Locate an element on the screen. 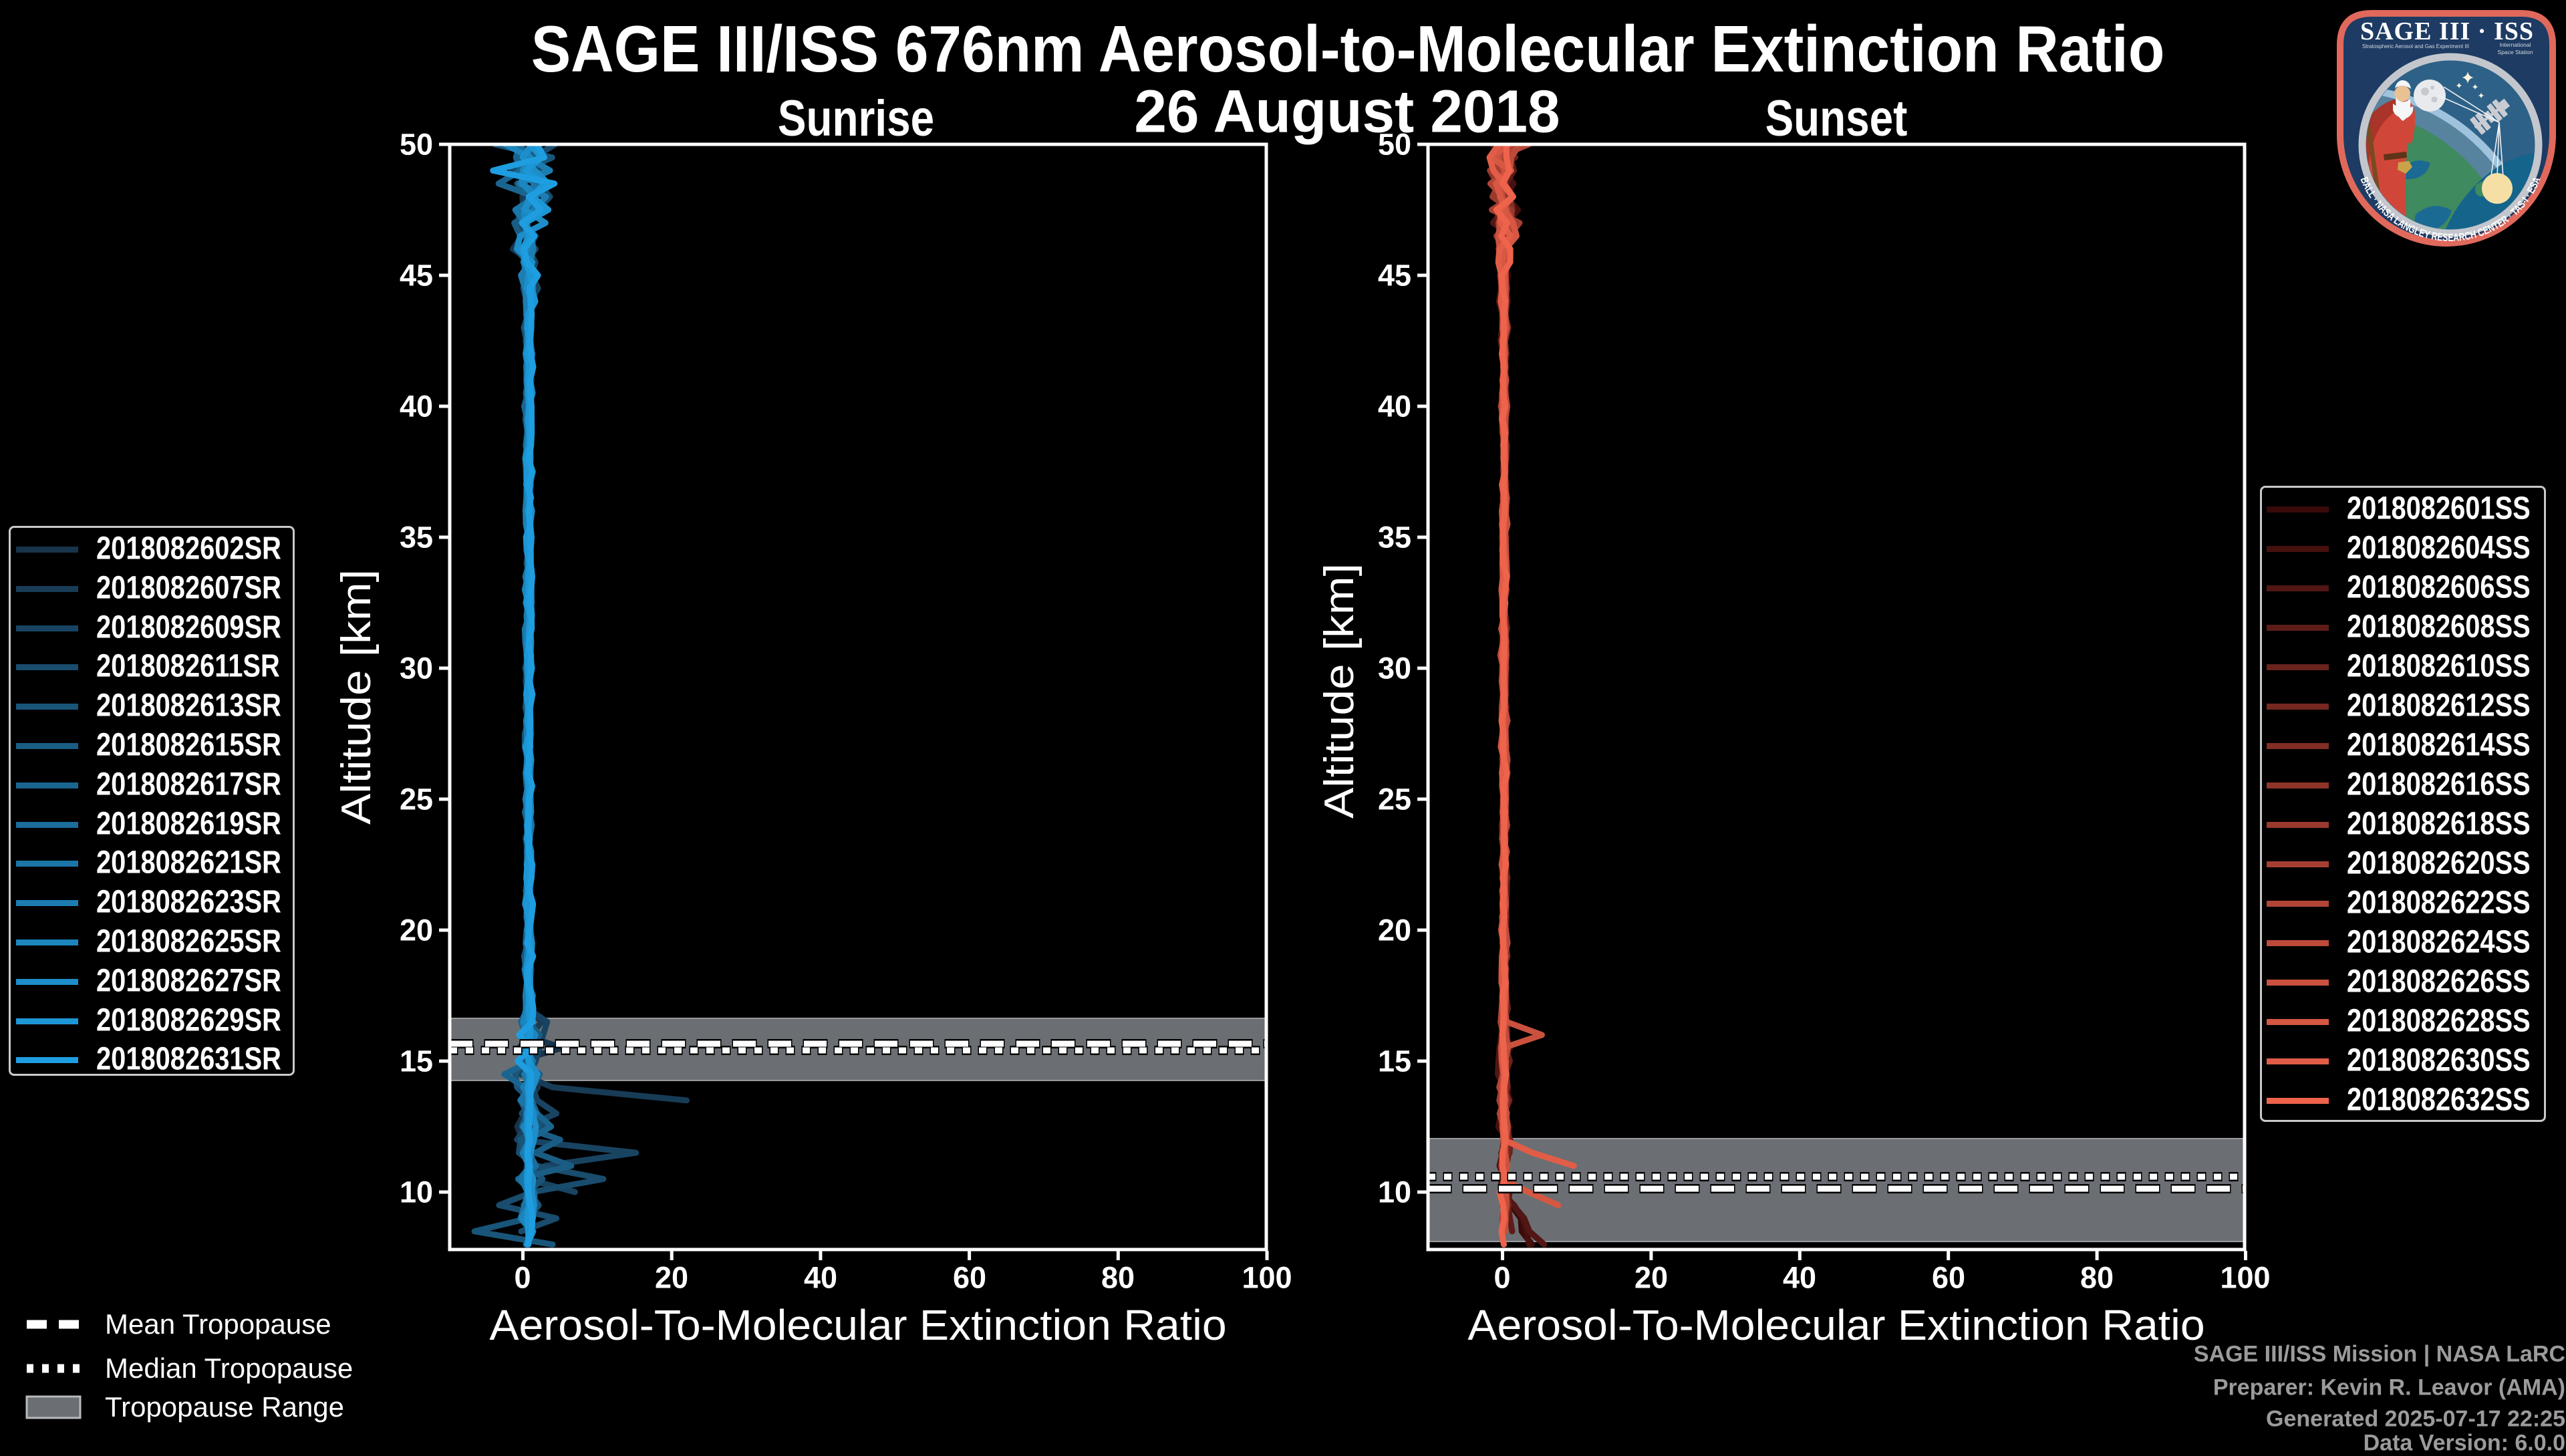 This screenshot has width=2566, height=1456. svg-text: Space Station is located at coordinates (2515, 52).